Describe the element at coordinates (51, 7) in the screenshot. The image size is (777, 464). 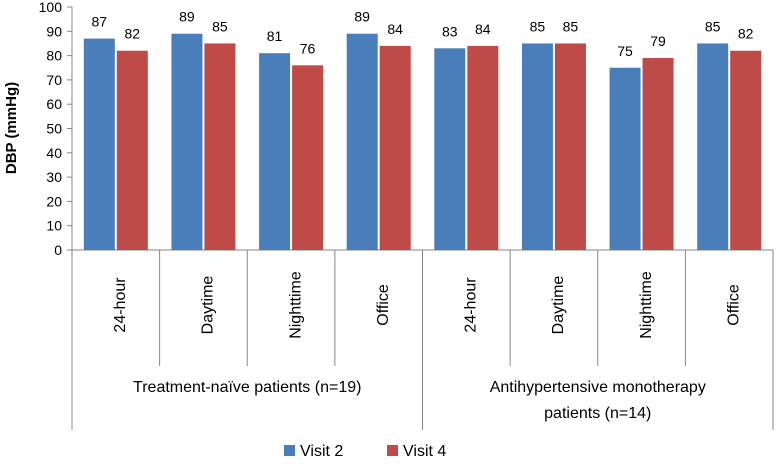
I see `y-tick-label: 100` at that location.